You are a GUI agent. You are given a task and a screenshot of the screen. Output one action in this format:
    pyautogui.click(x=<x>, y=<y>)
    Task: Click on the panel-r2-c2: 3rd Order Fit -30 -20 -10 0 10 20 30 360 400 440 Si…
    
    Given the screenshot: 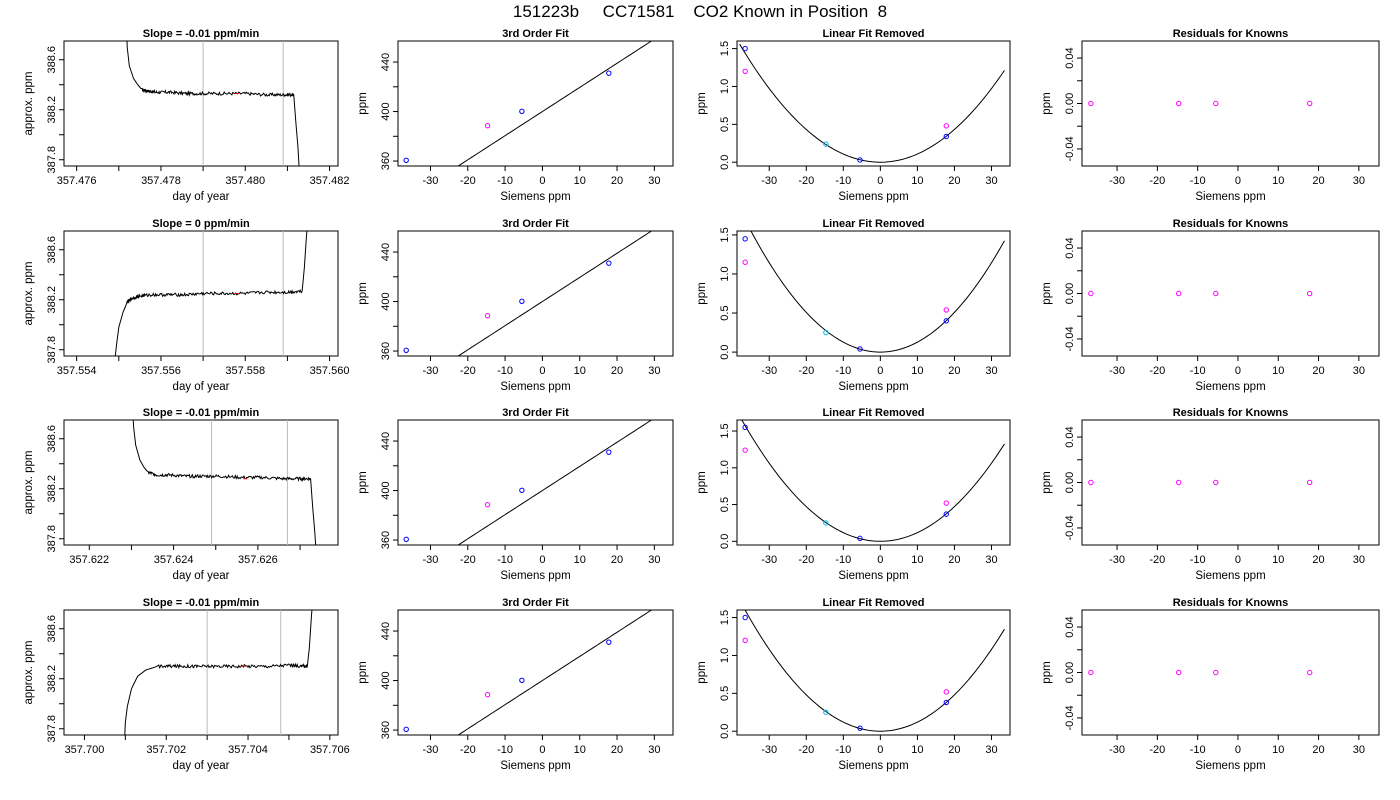 What is the action you would take?
    pyautogui.click(x=515, y=305)
    